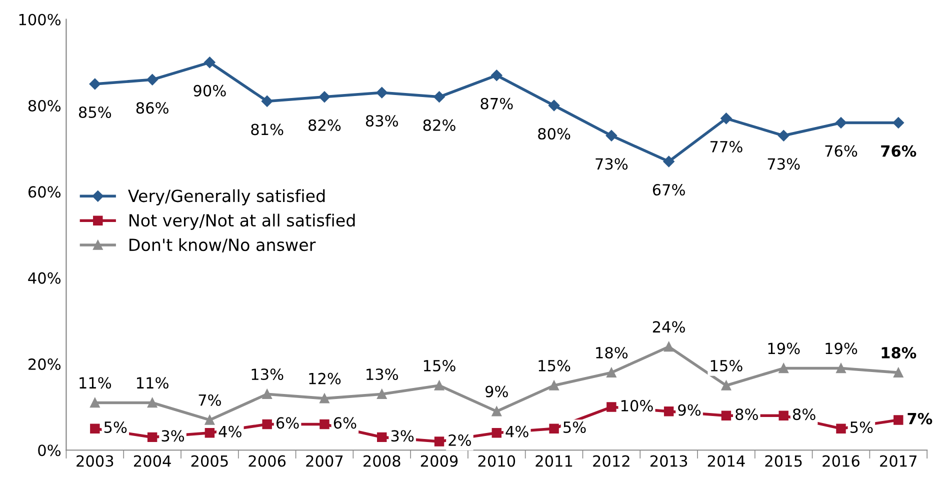 The width and height of the screenshot is (946, 484). What do you see at coordinates (267, 461) in the screenshot?
I see `x-tick-label: 2006` at bounding box center [267, 461].